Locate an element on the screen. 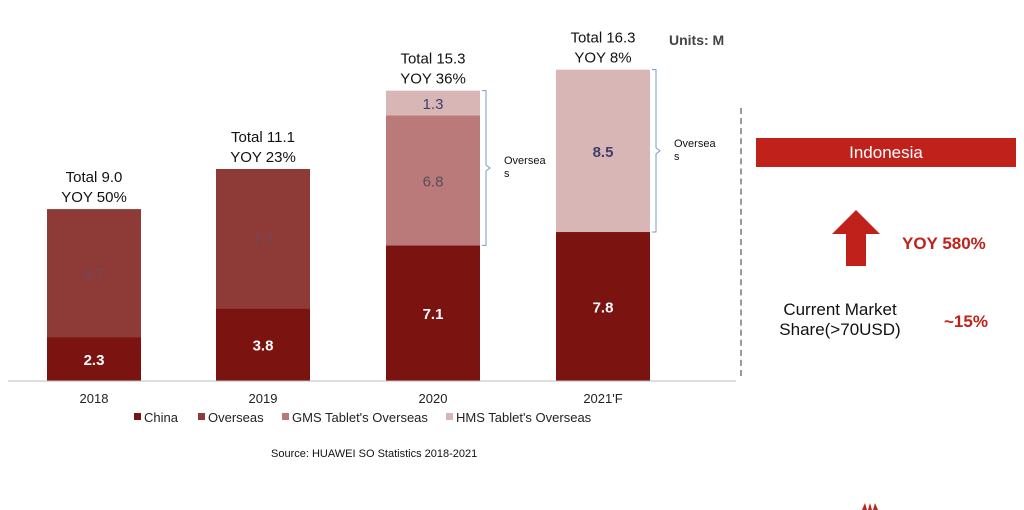 The image size is (1024, 510). region-banner: Indonesia is located at coordinates (886, 152).